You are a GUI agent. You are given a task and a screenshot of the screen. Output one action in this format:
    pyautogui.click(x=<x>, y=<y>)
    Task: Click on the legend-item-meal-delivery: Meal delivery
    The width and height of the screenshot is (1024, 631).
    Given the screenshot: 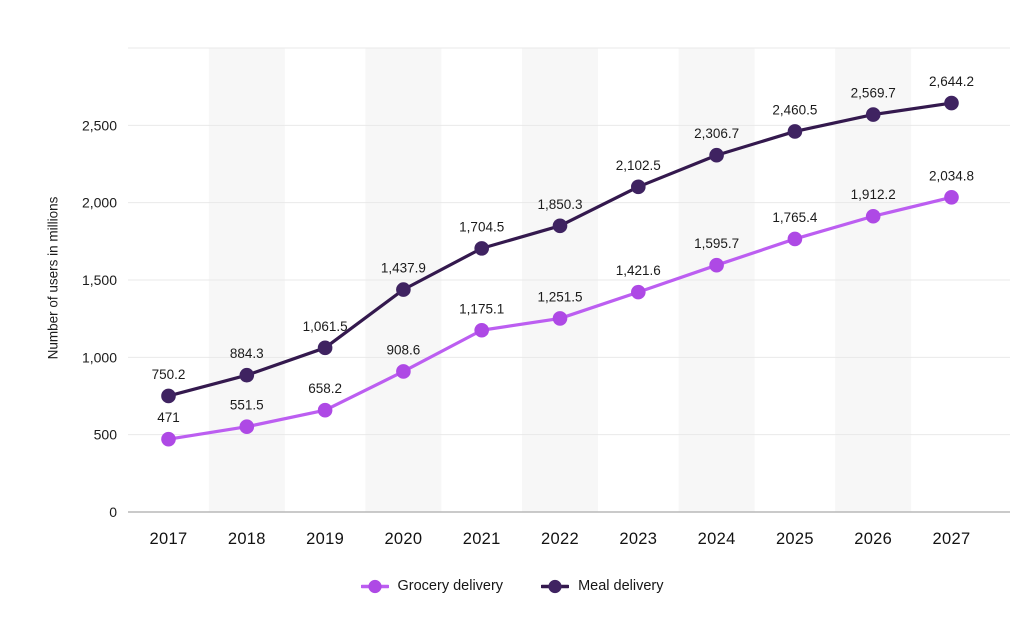 What is the action you would take?
    pyautogui.click(x=602, y=586)
    